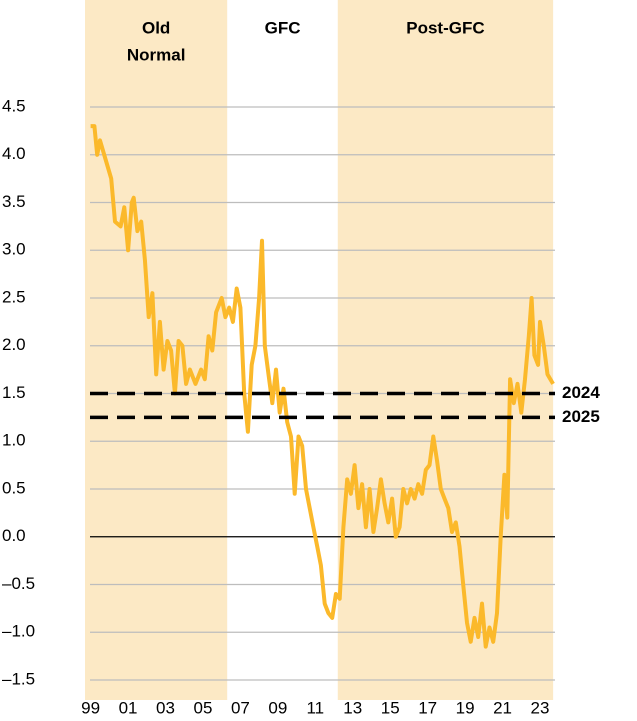  Describe the element at coordinates (283, 27) in the screenshot. I see `region-label: GFC` at that location.